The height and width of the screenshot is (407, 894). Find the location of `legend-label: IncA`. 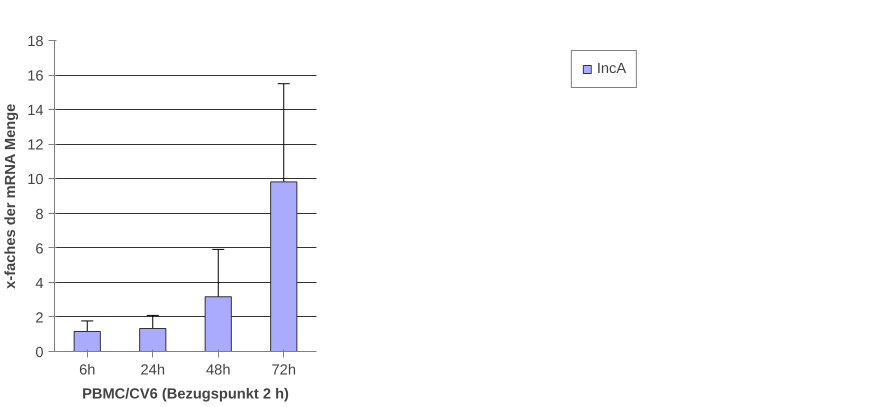

legend-label: IncA is located at coordinates (611, 69).